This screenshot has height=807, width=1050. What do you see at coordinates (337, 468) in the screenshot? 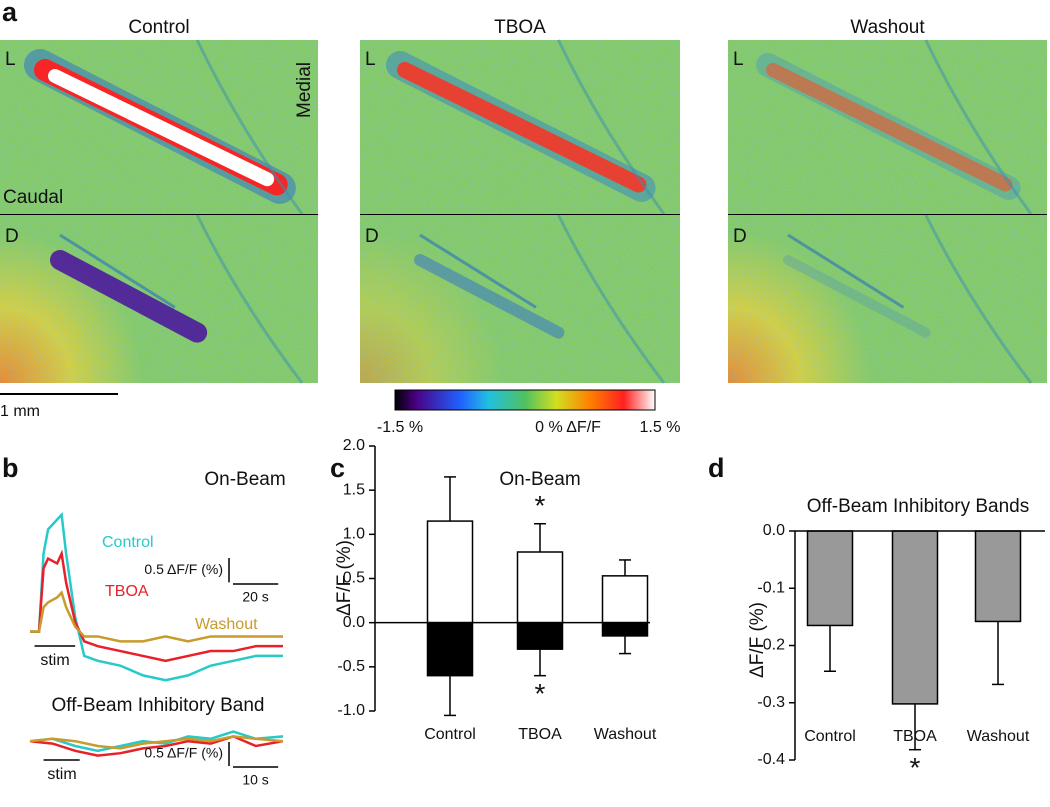
I see `panel-label: c` at bounding box center [337, 468].